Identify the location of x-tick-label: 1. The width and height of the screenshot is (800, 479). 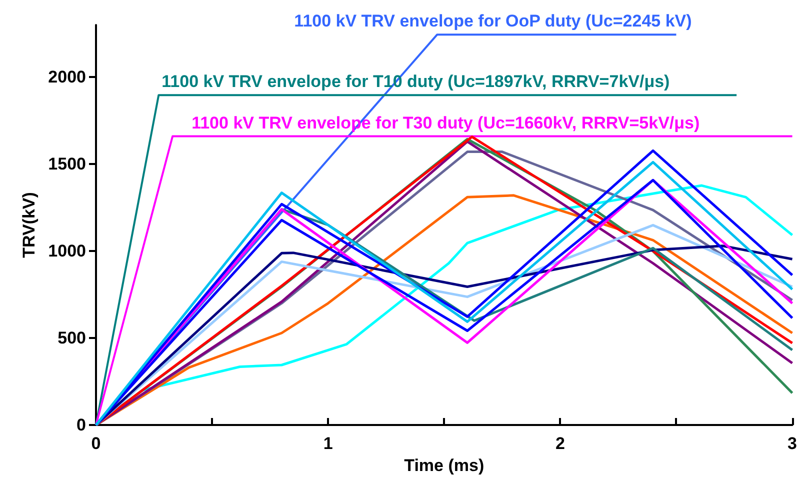
(328, 443).